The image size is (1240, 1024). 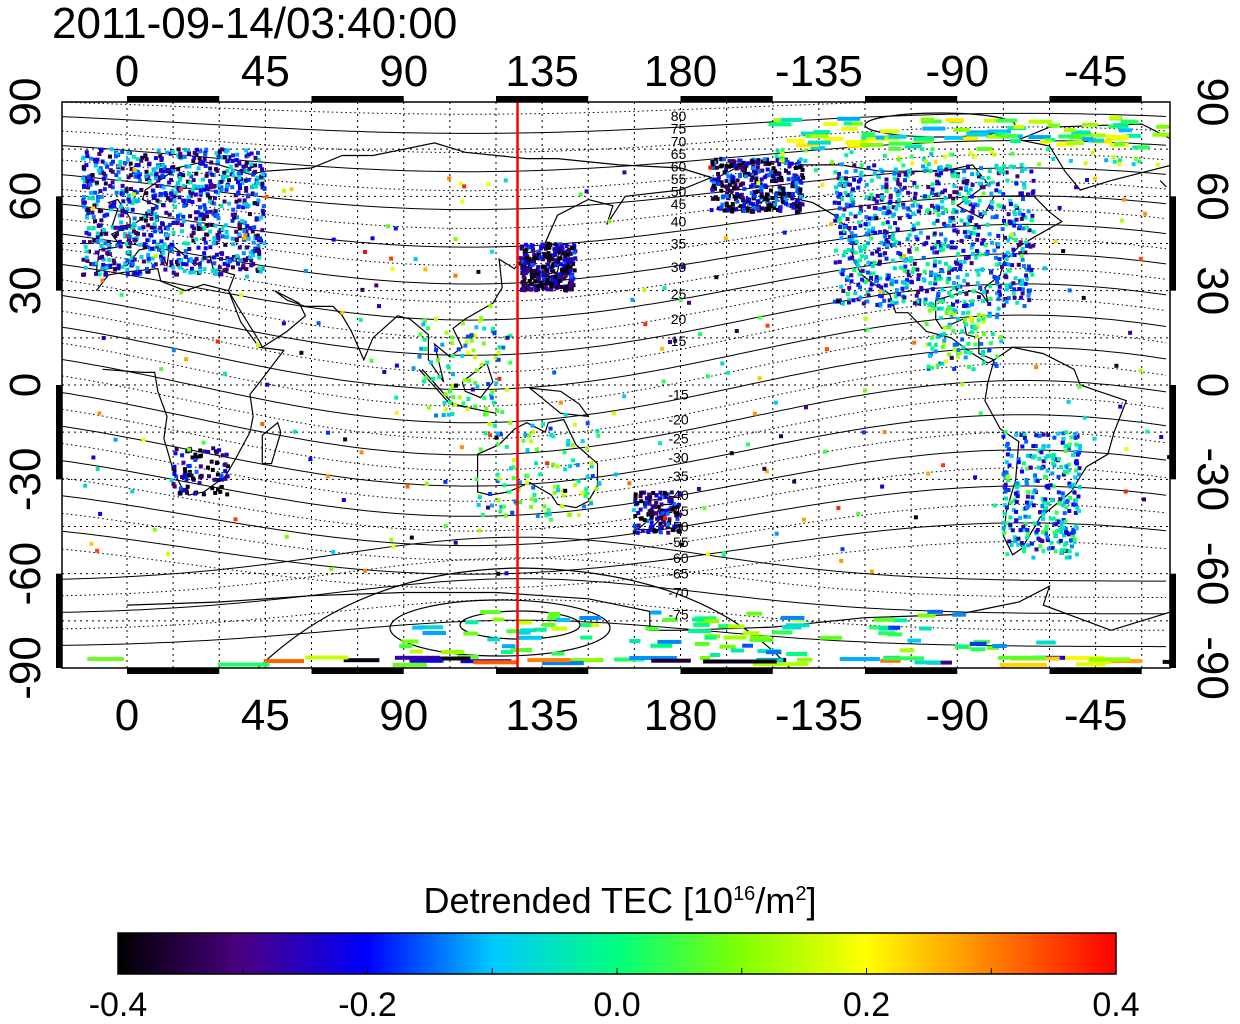 What do you see at coordinates (1212, 290) in the screenshot?
I see `y-tick-label-right: 30` at bounding box center [1212, 290].